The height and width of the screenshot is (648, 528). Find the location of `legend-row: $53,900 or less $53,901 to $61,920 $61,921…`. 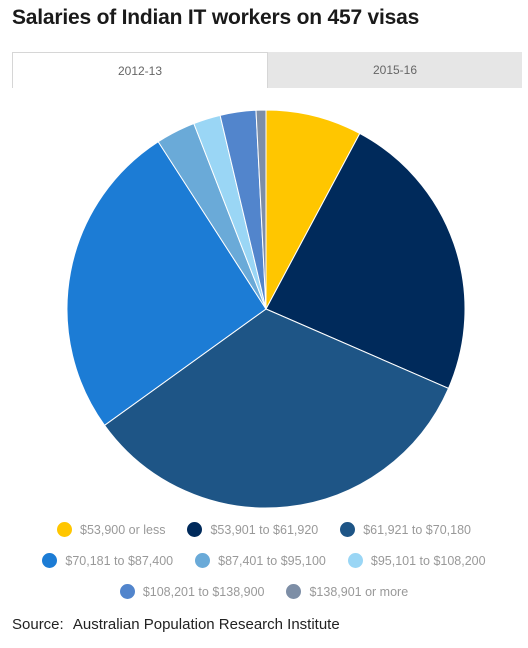

legend-row: $53,900 or less $53,901 to $61,920 $61,921… is located at coordinates (264, 529).